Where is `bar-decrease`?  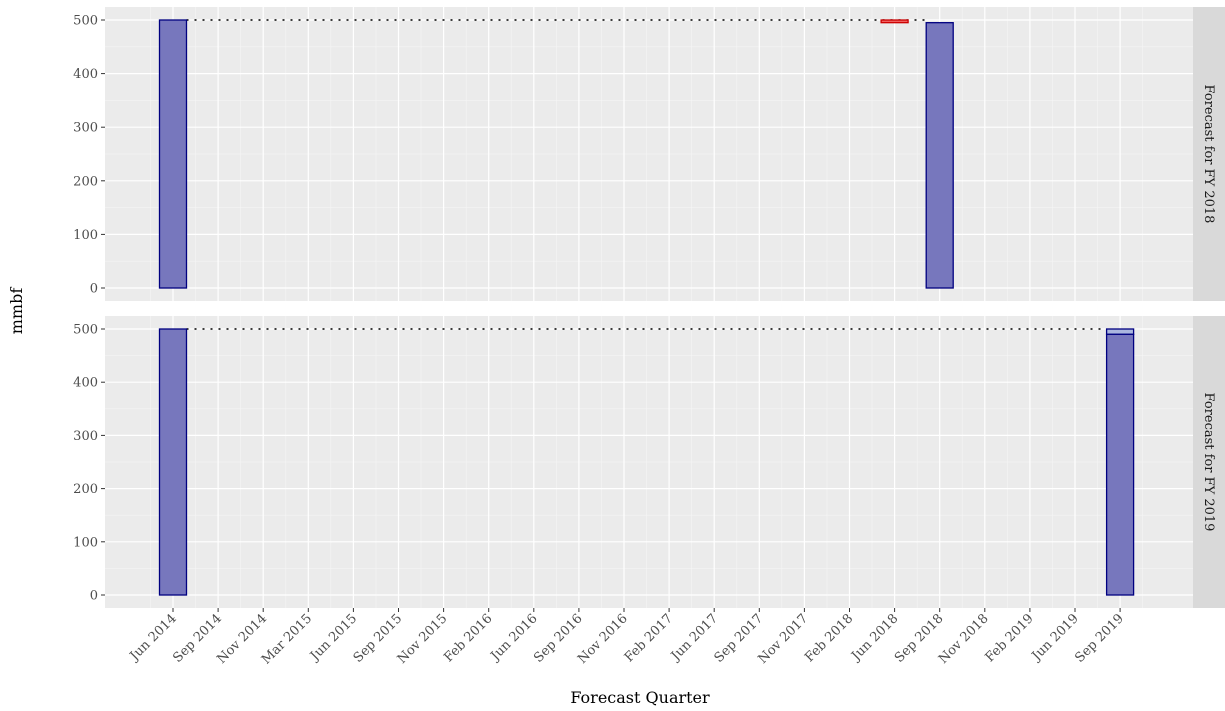 bar-decrease is located at coordinates (894, 21).